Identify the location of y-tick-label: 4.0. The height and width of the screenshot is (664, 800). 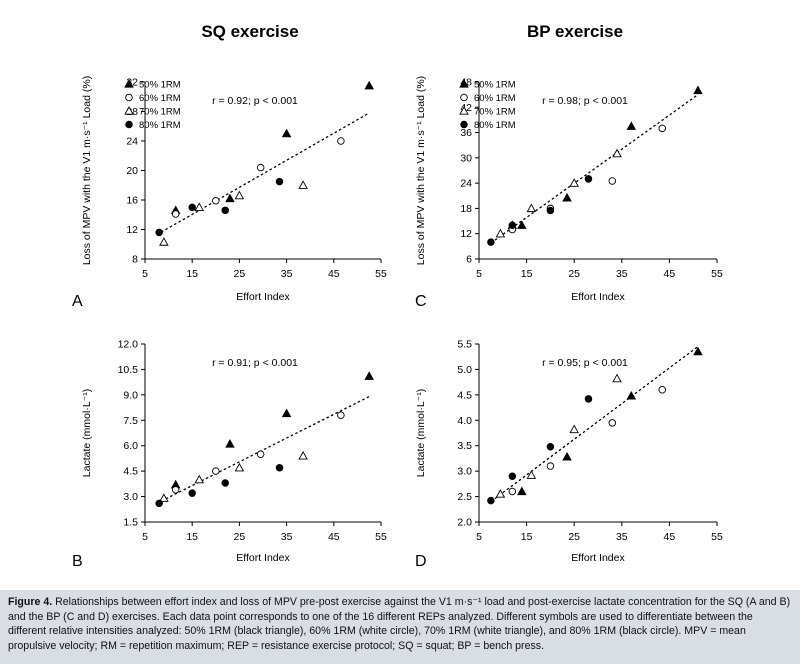
(464, 421).